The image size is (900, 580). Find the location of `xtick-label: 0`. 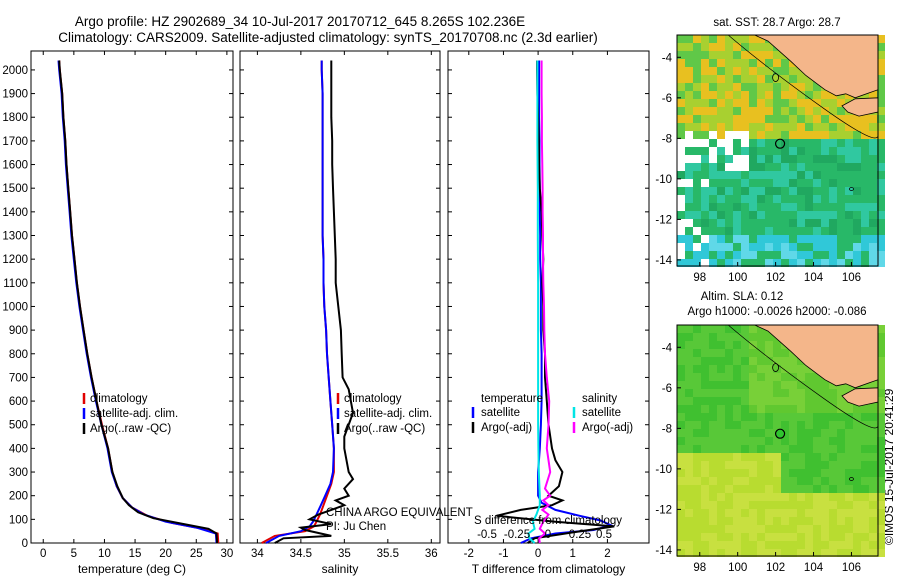

xtick-label: 0 is located at coordinates (538, 554).